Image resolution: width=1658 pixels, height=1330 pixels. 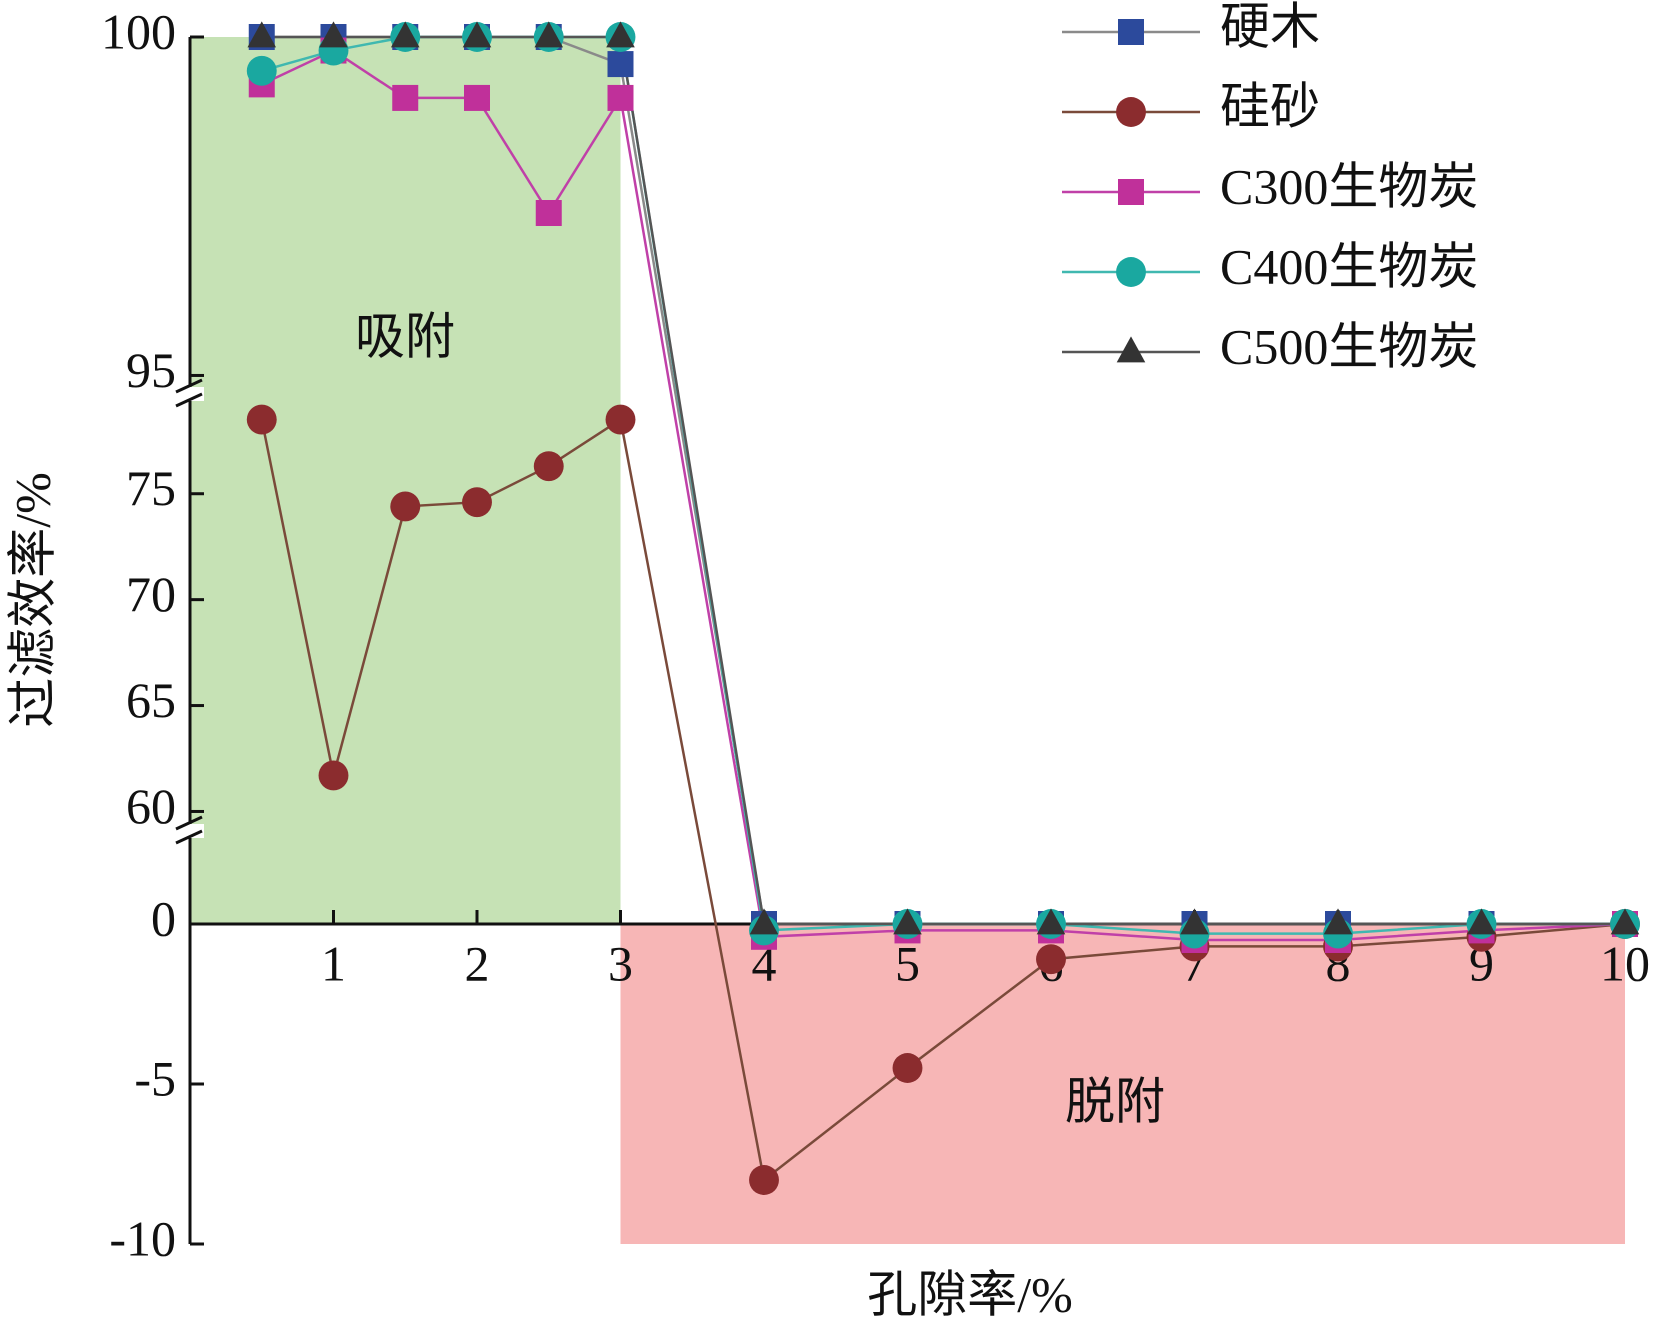 I want to click on legend-label: 硅砂, so click(x=1270, y=106).